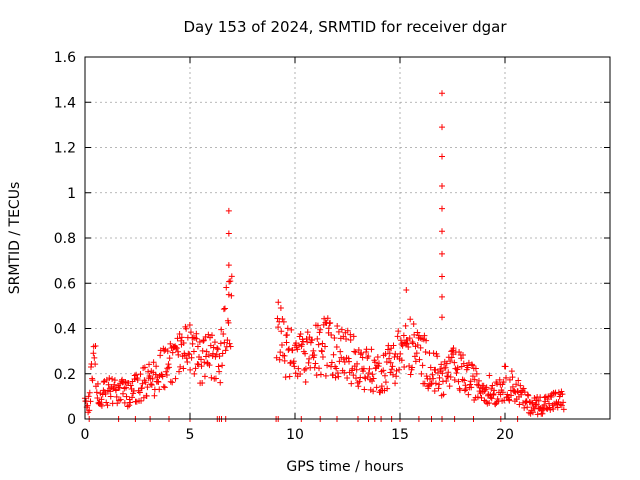 The image size is (640, 480). I want to click on x-tick-label: 0, so click(85, 435).